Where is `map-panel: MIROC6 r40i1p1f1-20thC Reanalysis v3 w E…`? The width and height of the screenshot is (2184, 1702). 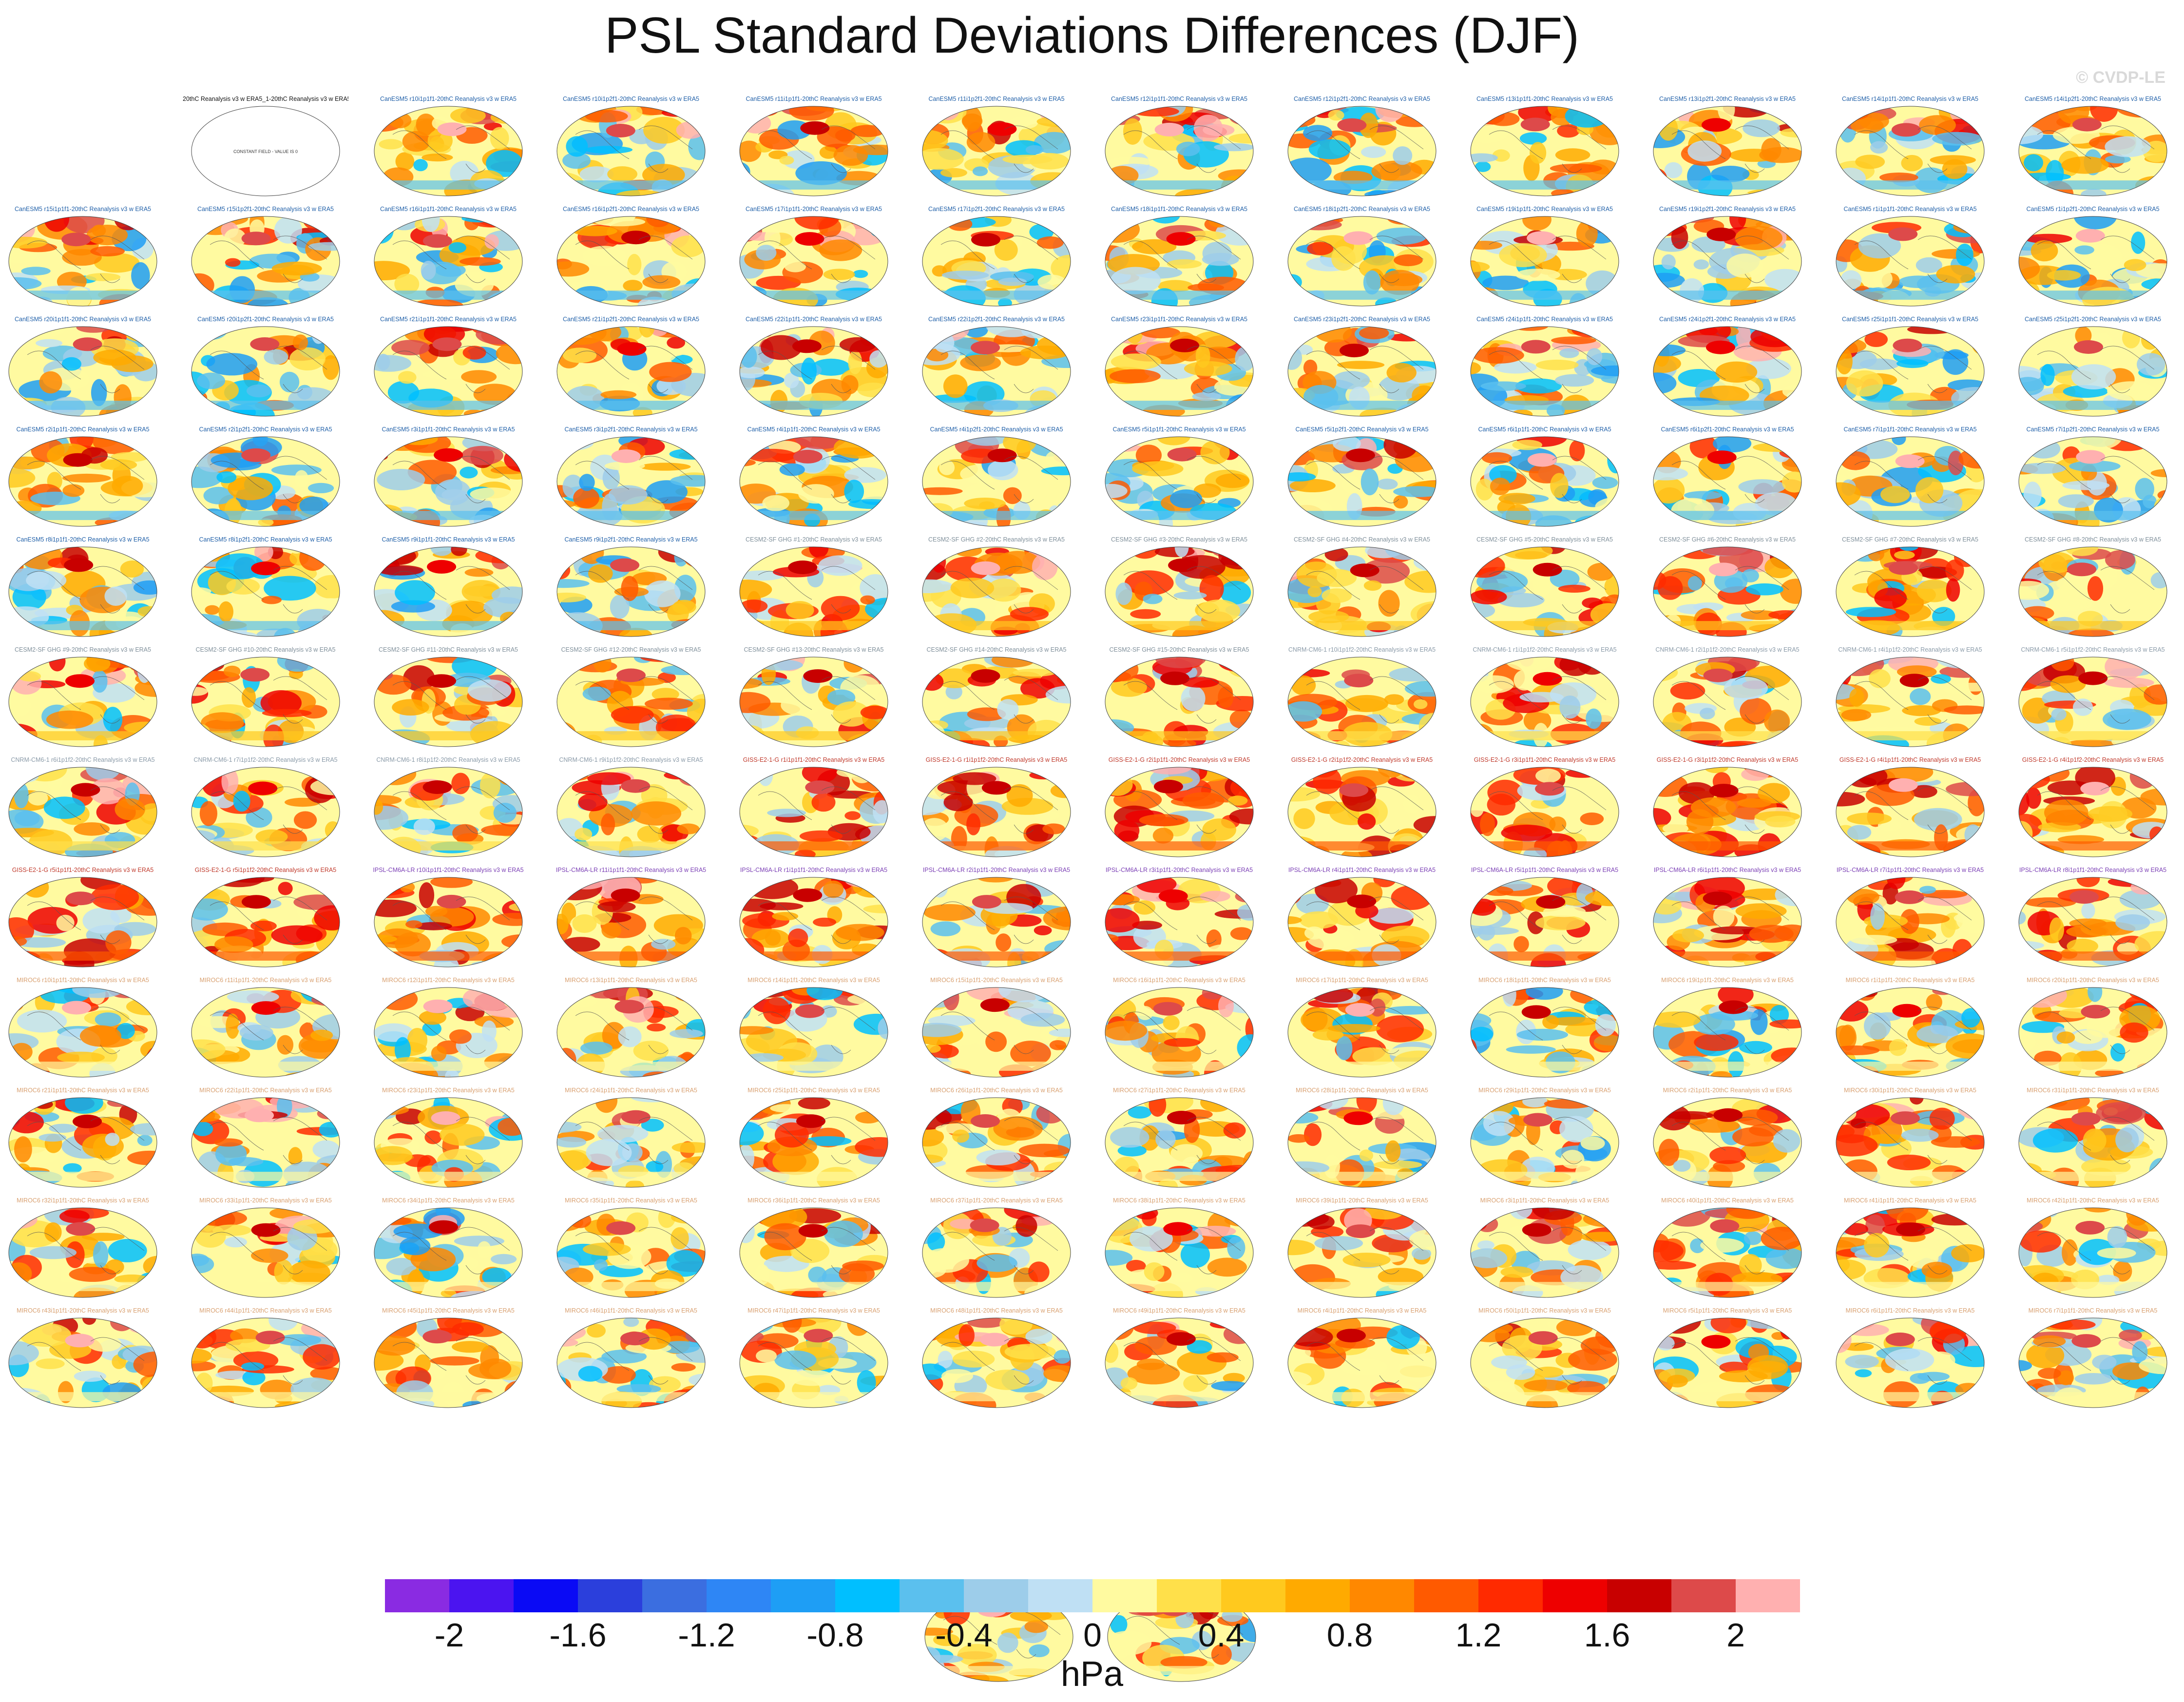 map-panel: MIROC6 r40i1p1f1-20thC Reanalysis v3 w E… is located at coordinates (1727, 1252).